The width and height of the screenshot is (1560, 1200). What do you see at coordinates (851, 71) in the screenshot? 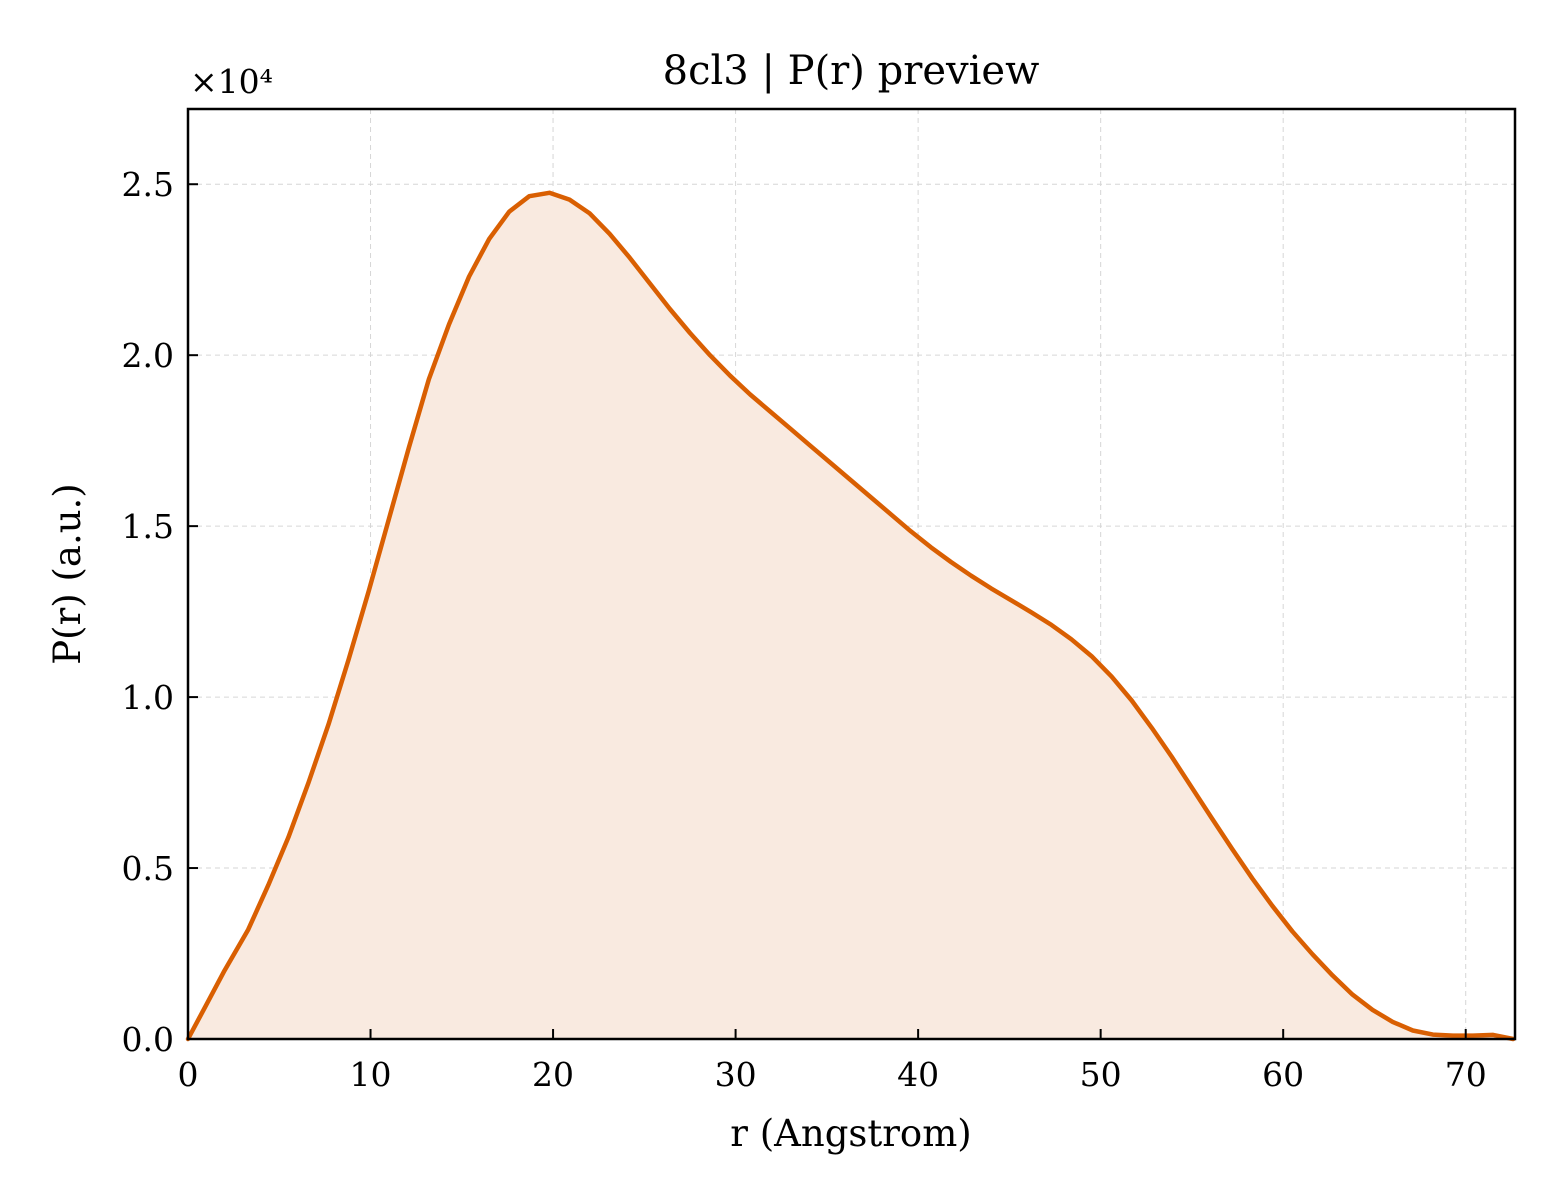
I see `chart-title: 8cl3 | P(r) preview` at bounding box center [851, 71].